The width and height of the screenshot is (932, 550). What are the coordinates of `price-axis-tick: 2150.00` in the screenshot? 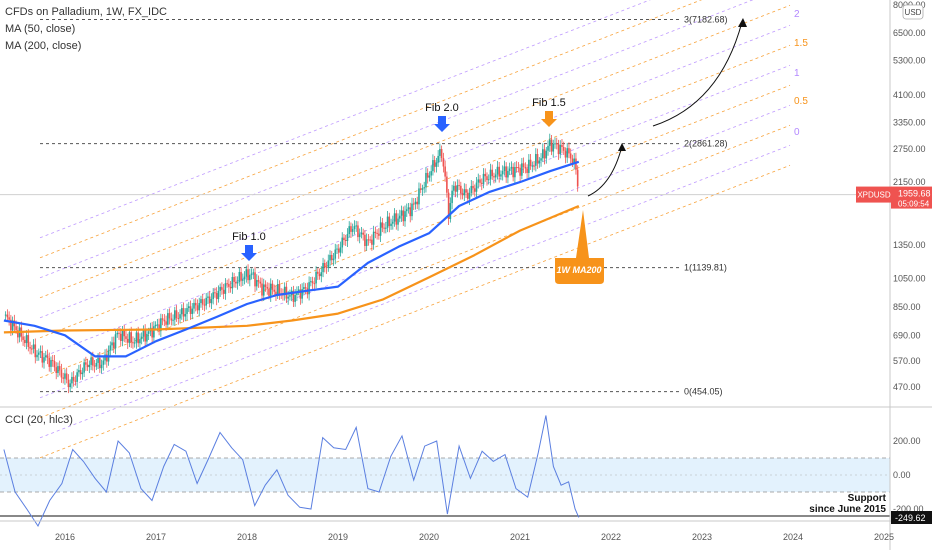 It's located at (909, 182).